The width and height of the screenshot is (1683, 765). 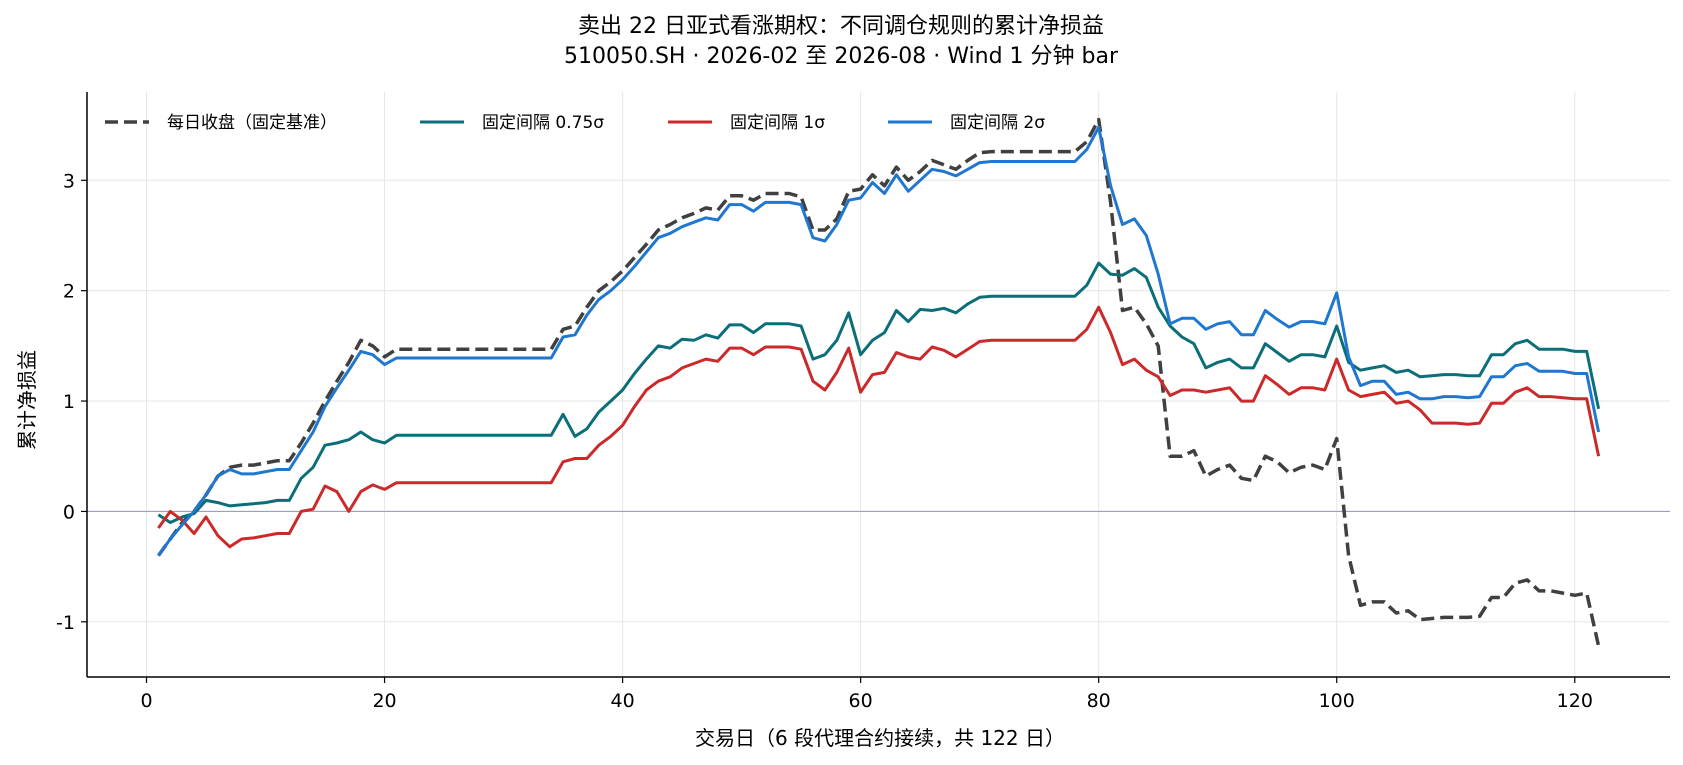 What do you see at coordinates (880, 738) in the screenshot?
I see `x-axis-label: 交易日（6 段代理合约接续，共 122 日）` at bounding box center [880, 738].